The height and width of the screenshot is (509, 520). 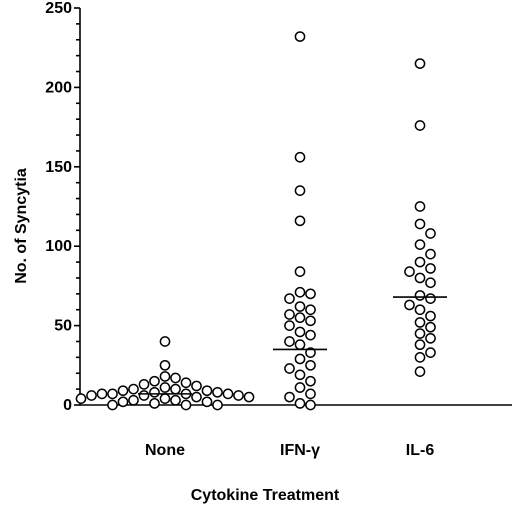 What do you see at coordinates (300, 450) in the screenshot?
I see `category-label: IFN-γ` at bounding box center [300, 450].